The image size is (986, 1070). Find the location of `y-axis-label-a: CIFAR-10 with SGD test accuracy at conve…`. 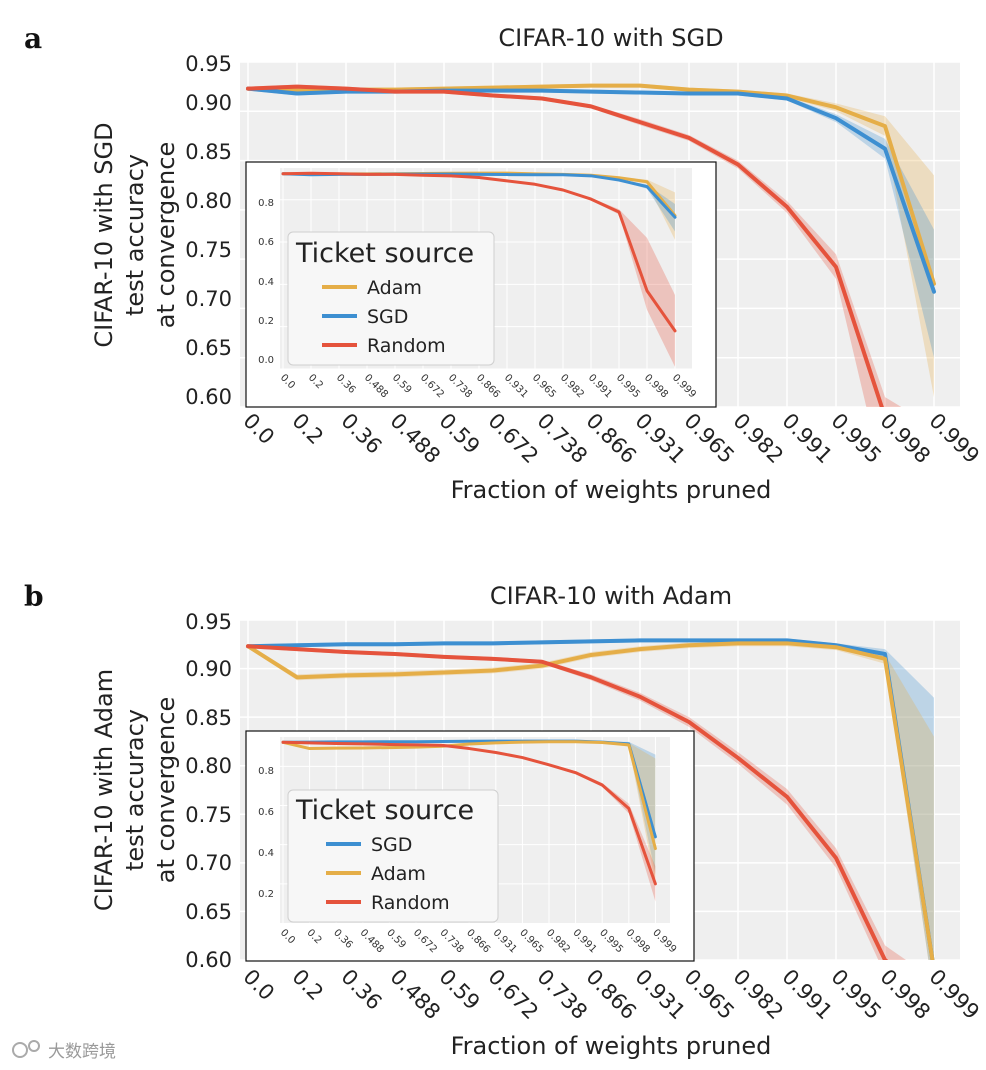

y-axis-label-a: CIFAR-10 with SGD test accuracy at conve… is located at coordinates (135, 234).